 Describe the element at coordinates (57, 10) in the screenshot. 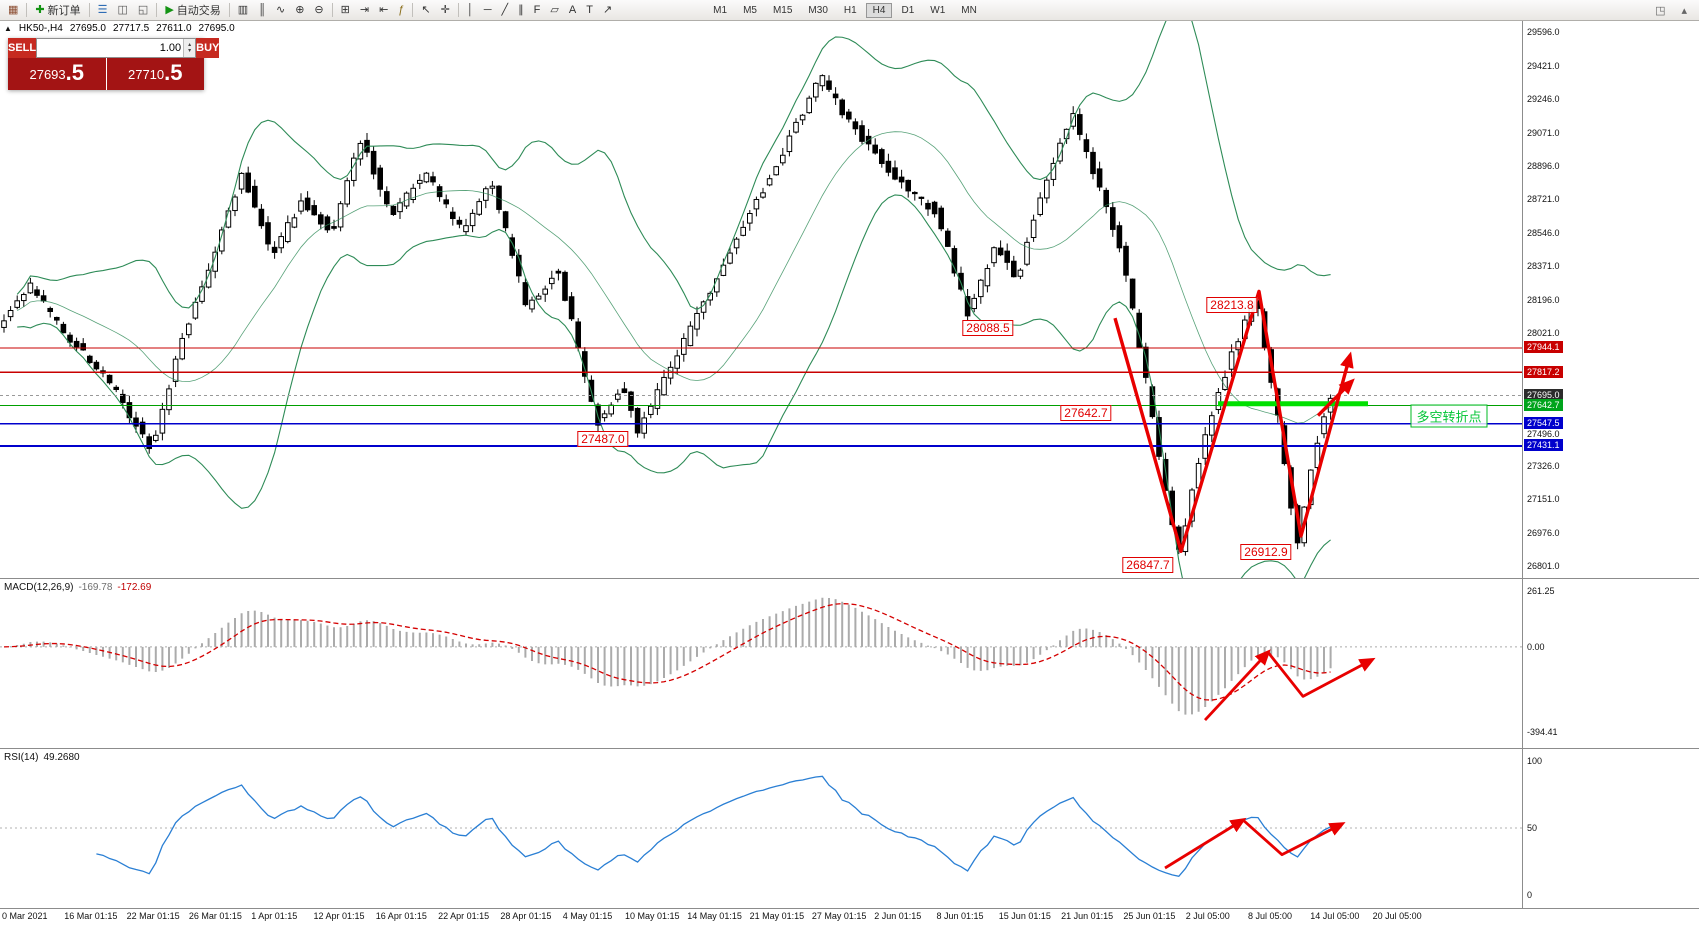

I see `new-order-button: ✚ 新订单` at that location.